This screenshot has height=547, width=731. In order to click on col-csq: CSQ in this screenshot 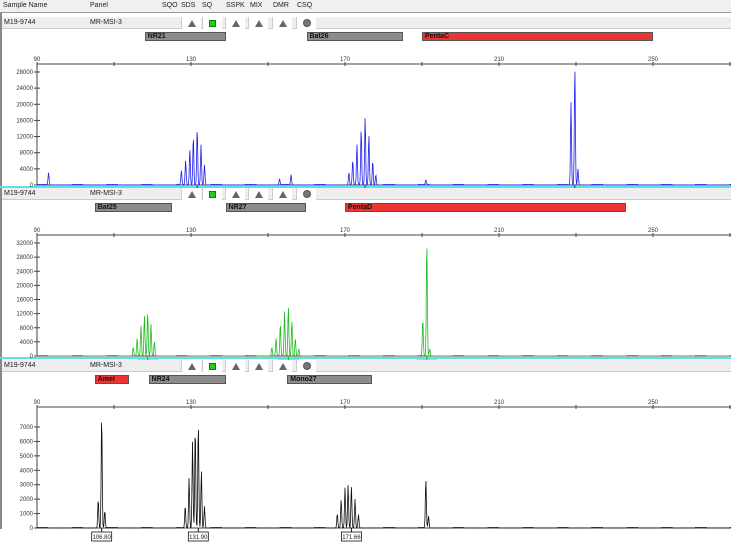, I will do `click(305, 5)`.